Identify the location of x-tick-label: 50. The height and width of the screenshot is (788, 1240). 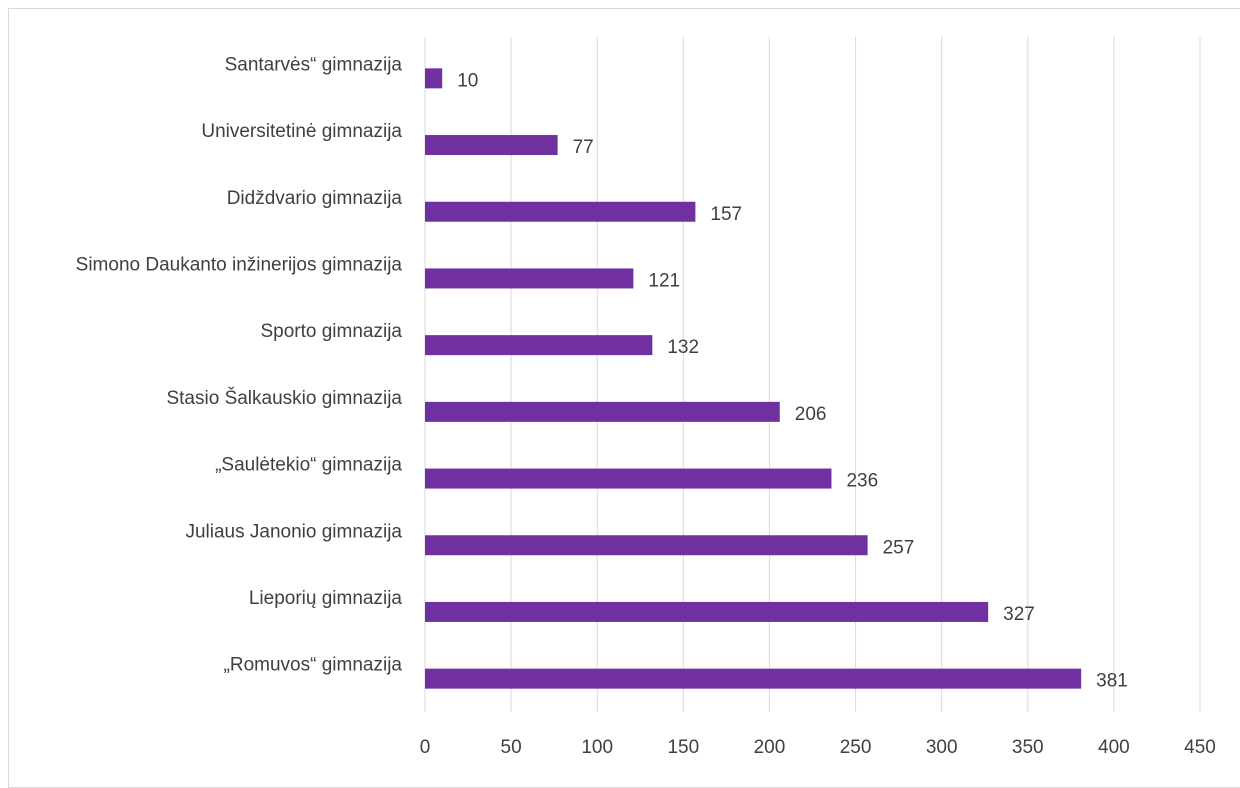
(511, 747).